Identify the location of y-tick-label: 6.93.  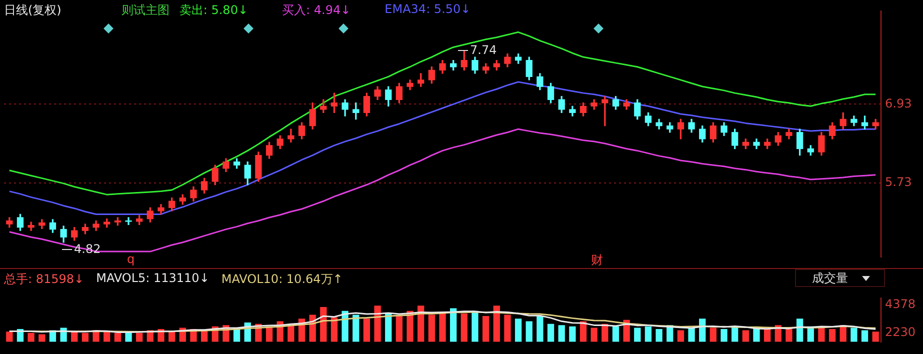
(898, 103).